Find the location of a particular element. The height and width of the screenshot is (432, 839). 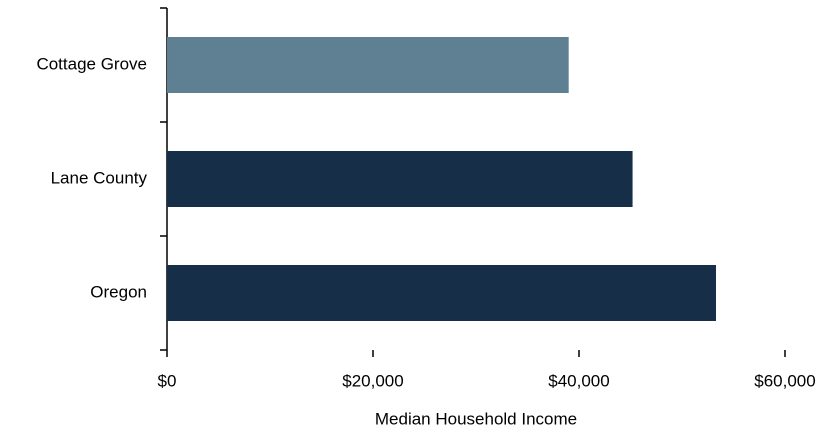

y-tick-label: Lane County is located at coordinates (99, 177).